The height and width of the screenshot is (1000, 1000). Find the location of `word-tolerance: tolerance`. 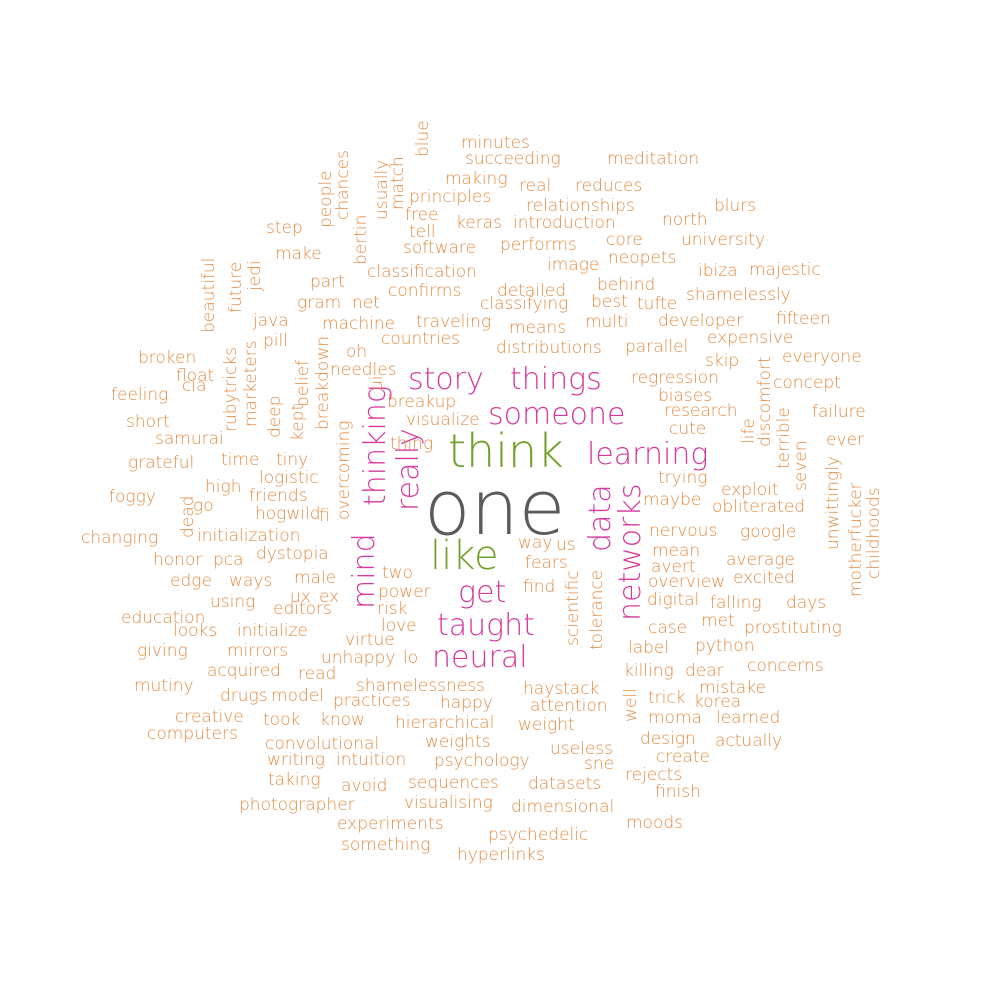

word-tolerance: tolerance is located at coordinates (597, 609).